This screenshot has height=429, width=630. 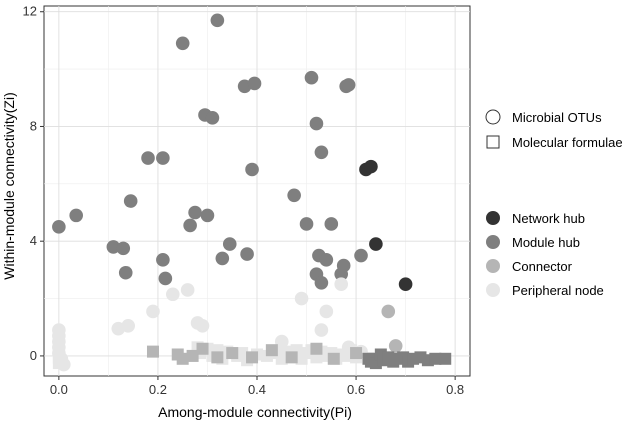 I want to click on legend-label-connector: Connector, so click(x=542, y=266).